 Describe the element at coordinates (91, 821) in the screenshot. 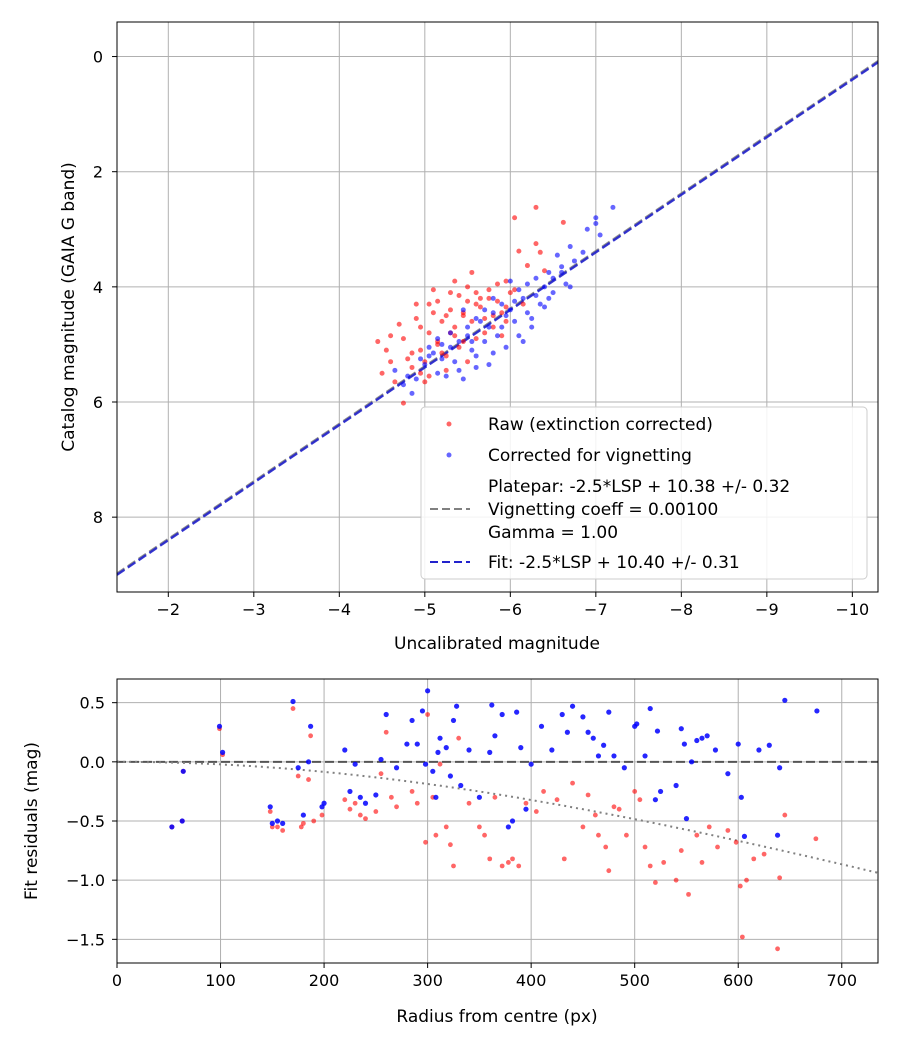

I see `bottom-y-ticks: 0.5 0.0 −0.5 −1.0 −1.5` at that location.